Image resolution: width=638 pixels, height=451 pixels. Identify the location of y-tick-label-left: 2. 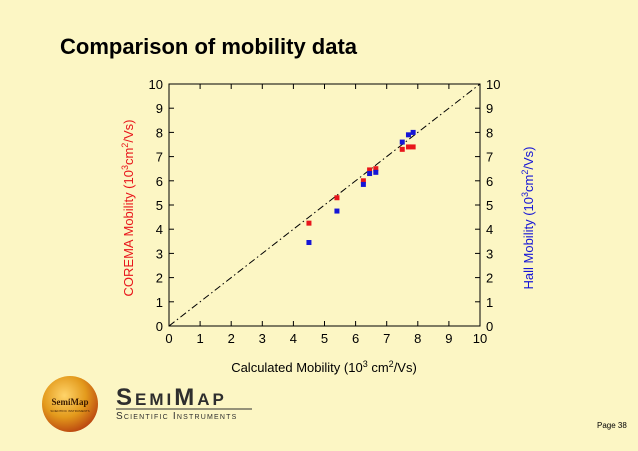
(159, 278).